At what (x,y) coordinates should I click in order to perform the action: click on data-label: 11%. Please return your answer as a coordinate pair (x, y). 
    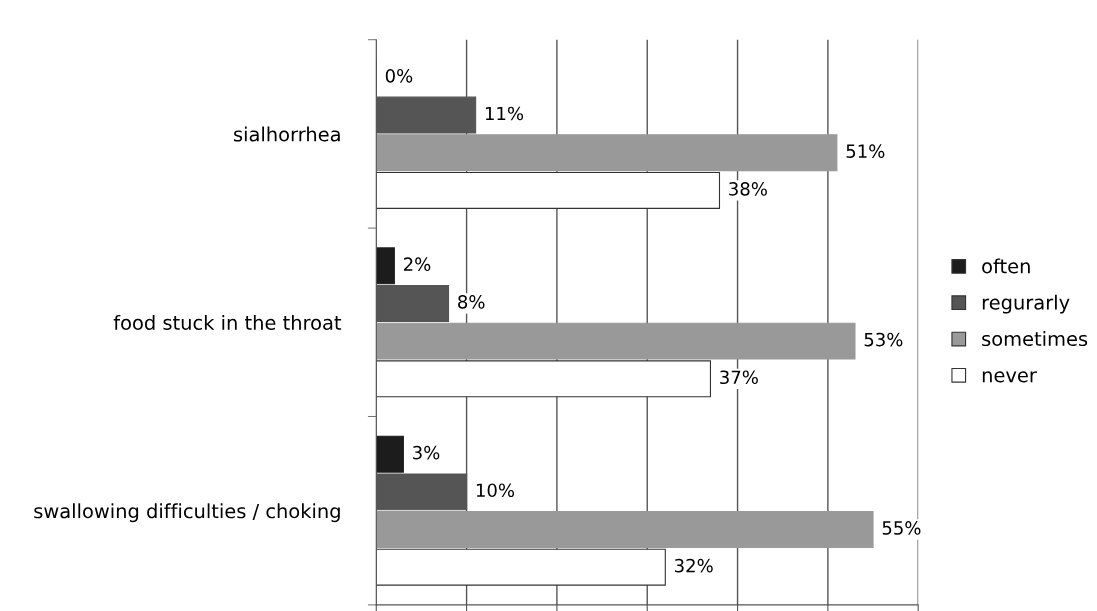
    Looking at the image, I should click on (504, 113).